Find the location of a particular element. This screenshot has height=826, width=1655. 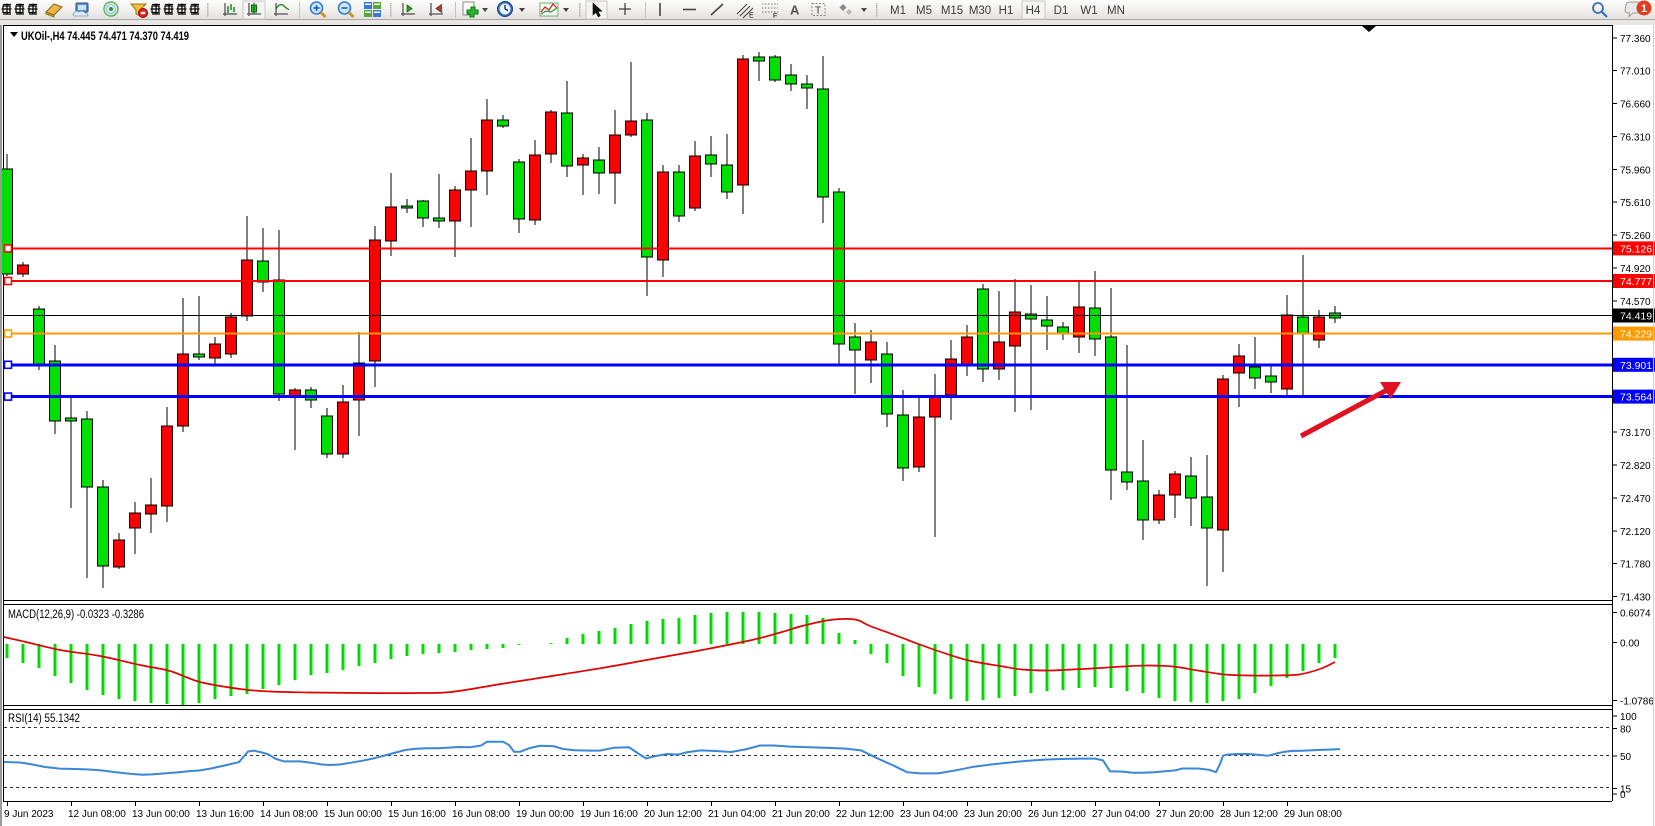

svg-text: MN is located at coordinates (1116, 11).